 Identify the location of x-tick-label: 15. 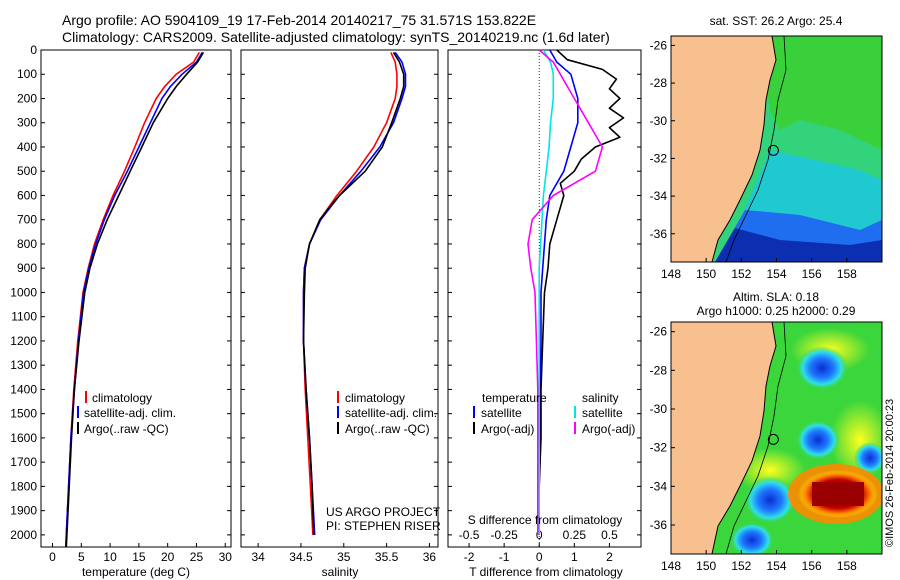
(139, 557).